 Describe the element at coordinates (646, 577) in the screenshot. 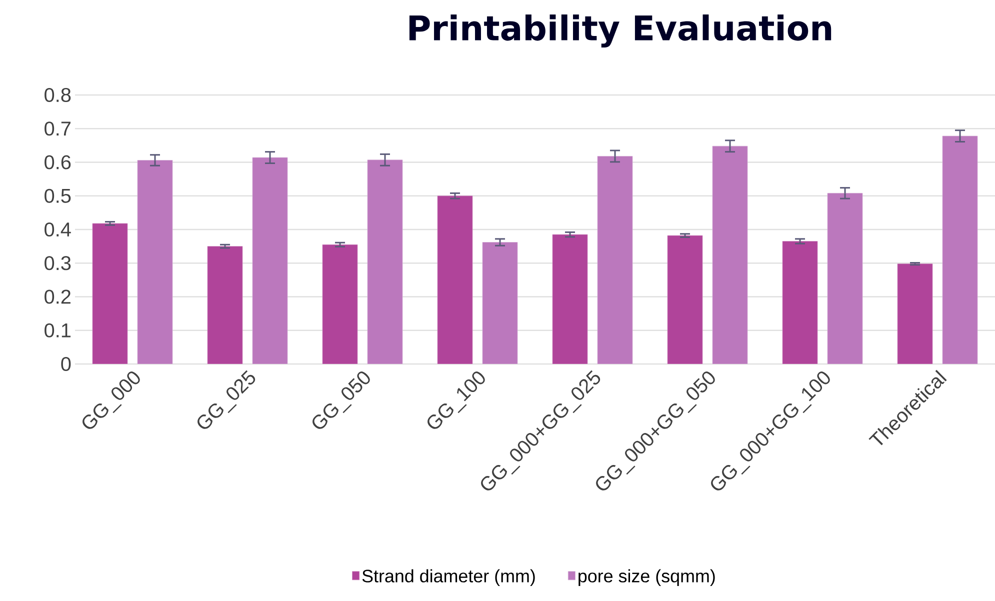

I see `legend-label: pore size (sqmm)` at that location.